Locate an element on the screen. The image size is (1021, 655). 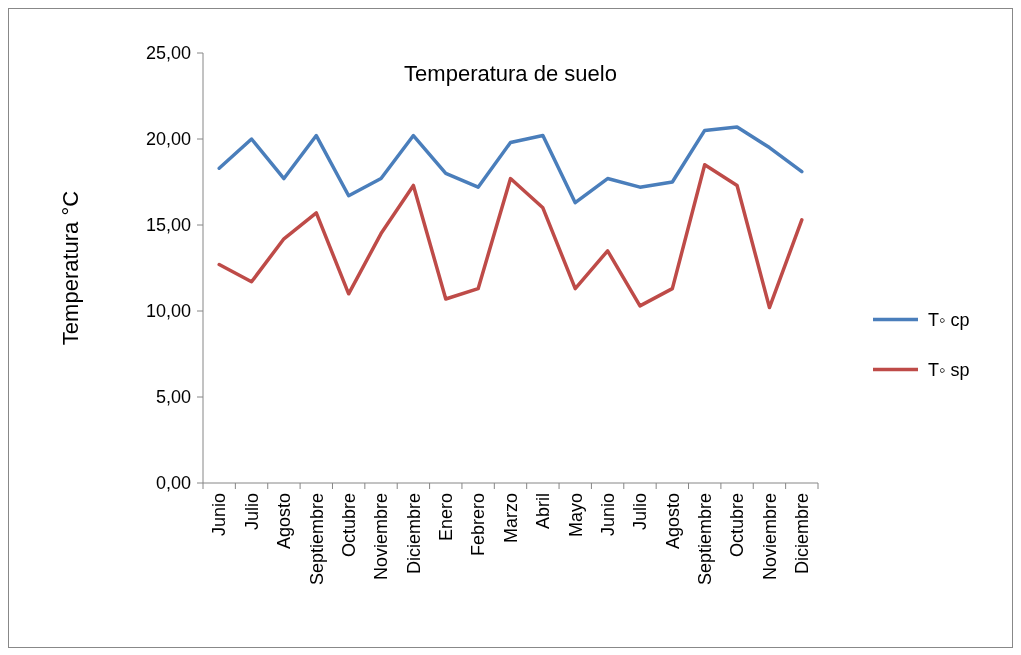
chart-title: Temperatura de suelo is located at coordinates (510, 73).